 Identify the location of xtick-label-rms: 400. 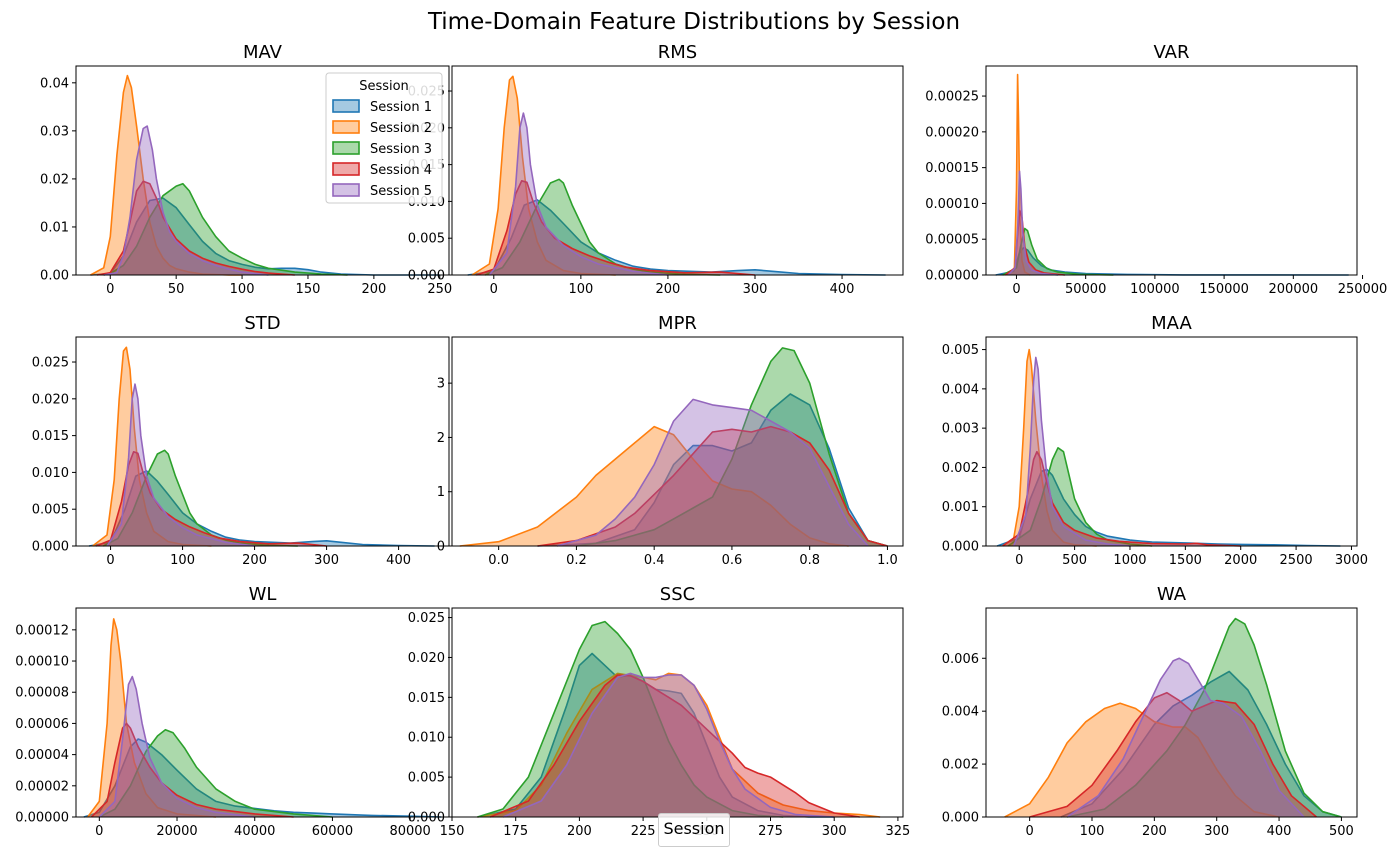
(842, 289).